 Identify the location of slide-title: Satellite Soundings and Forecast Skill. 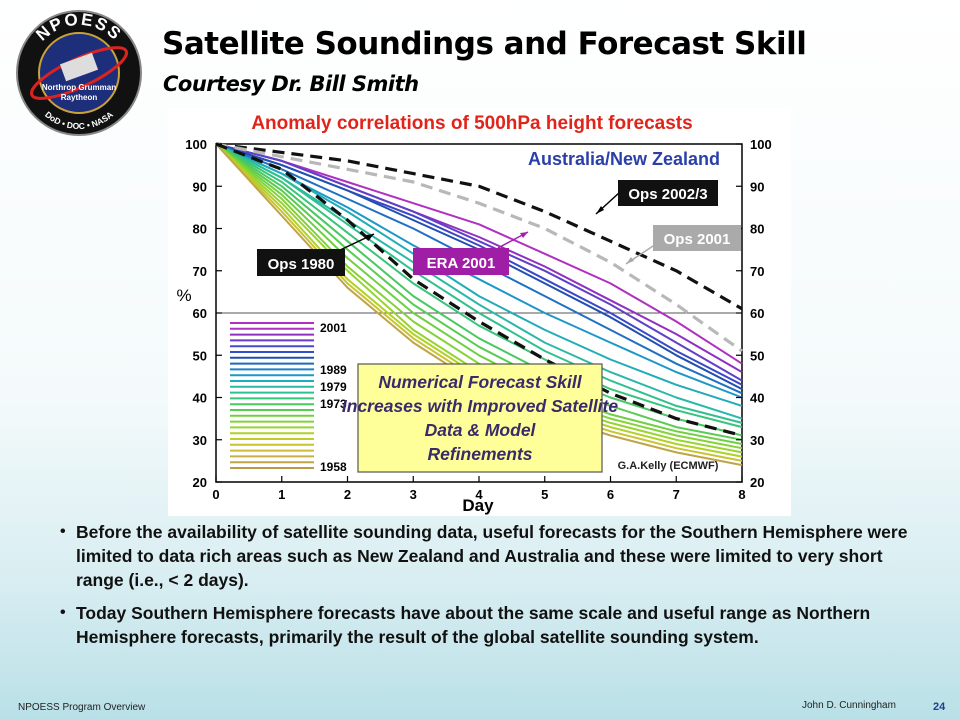
(484, 44).